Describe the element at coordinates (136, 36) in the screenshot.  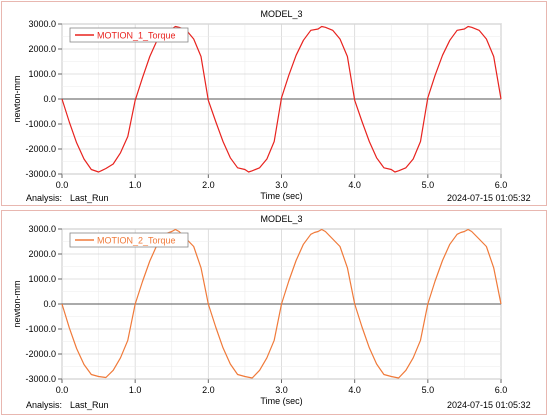
I see `legend-label: MOTION_1_Torque` at that location.